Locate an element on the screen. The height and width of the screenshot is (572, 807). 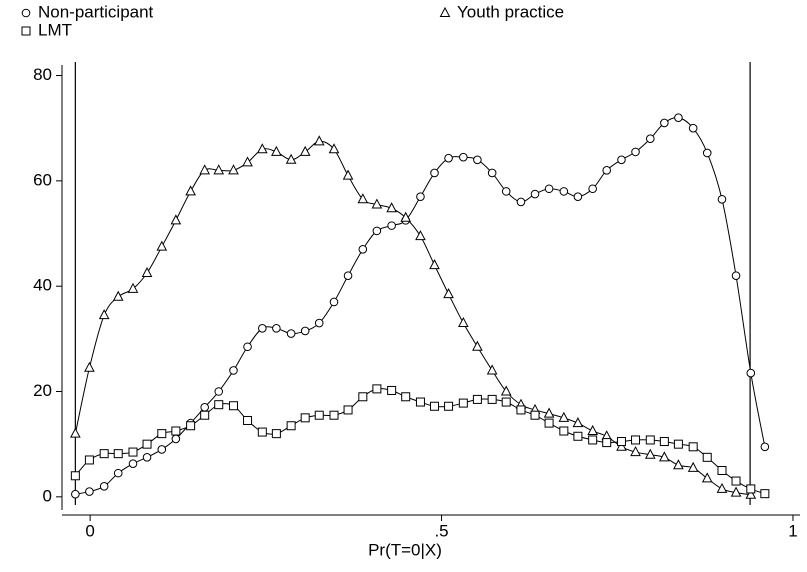
y-tick-label: 20 is located at coordinates (42, 390).